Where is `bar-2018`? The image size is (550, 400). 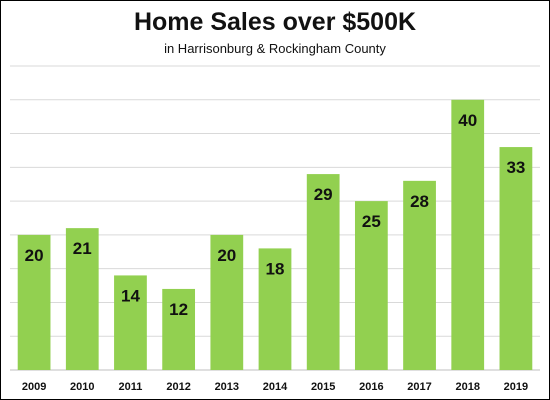 bar-2018 is located at coordinates (468, 235).